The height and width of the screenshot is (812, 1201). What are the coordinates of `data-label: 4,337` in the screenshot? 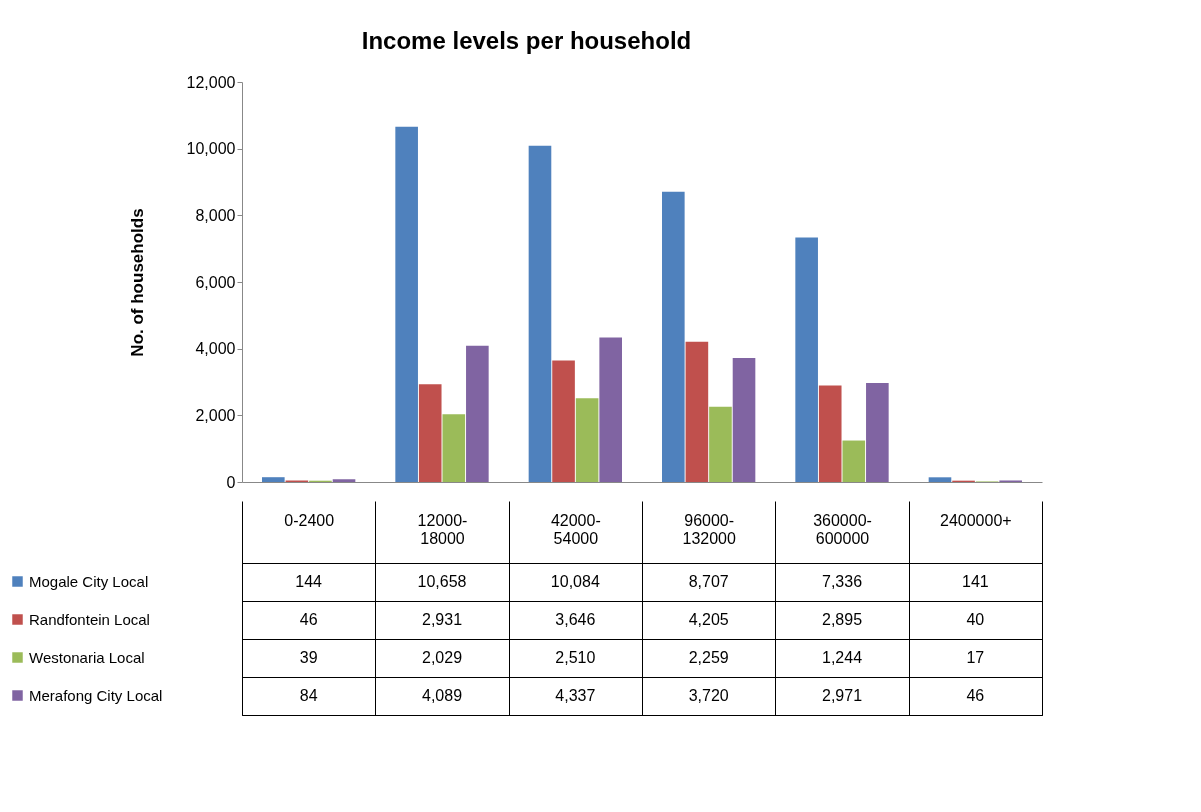 It's located at (575, 695).